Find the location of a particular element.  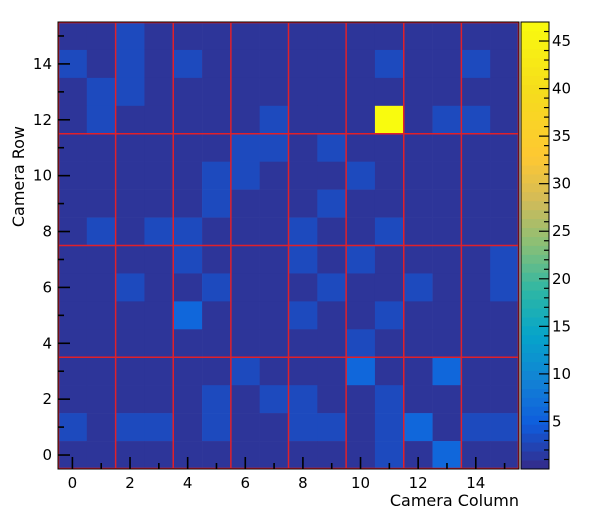

x-axis: 0 2 4 6 8 10 12 14 is located at coordinates (287, 474).